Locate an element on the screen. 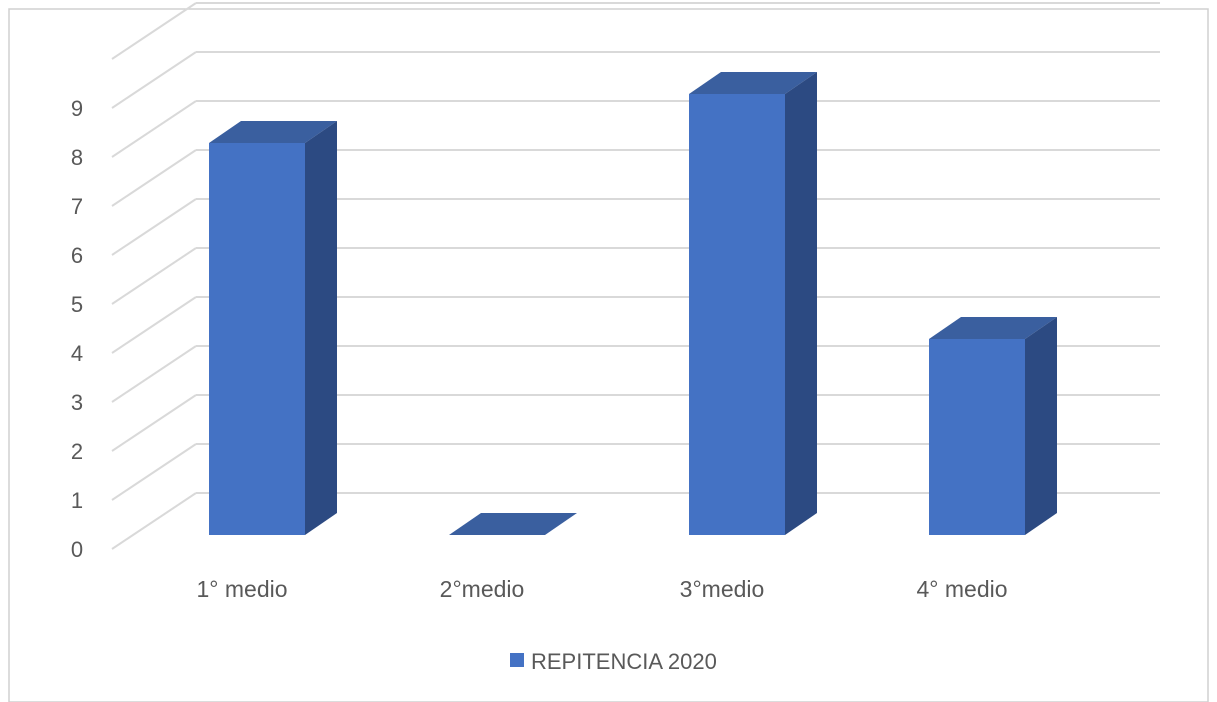 The height and width of the screenshot is (702, 1217). y-tick-label: 5 is located at coordinates (77, 304).